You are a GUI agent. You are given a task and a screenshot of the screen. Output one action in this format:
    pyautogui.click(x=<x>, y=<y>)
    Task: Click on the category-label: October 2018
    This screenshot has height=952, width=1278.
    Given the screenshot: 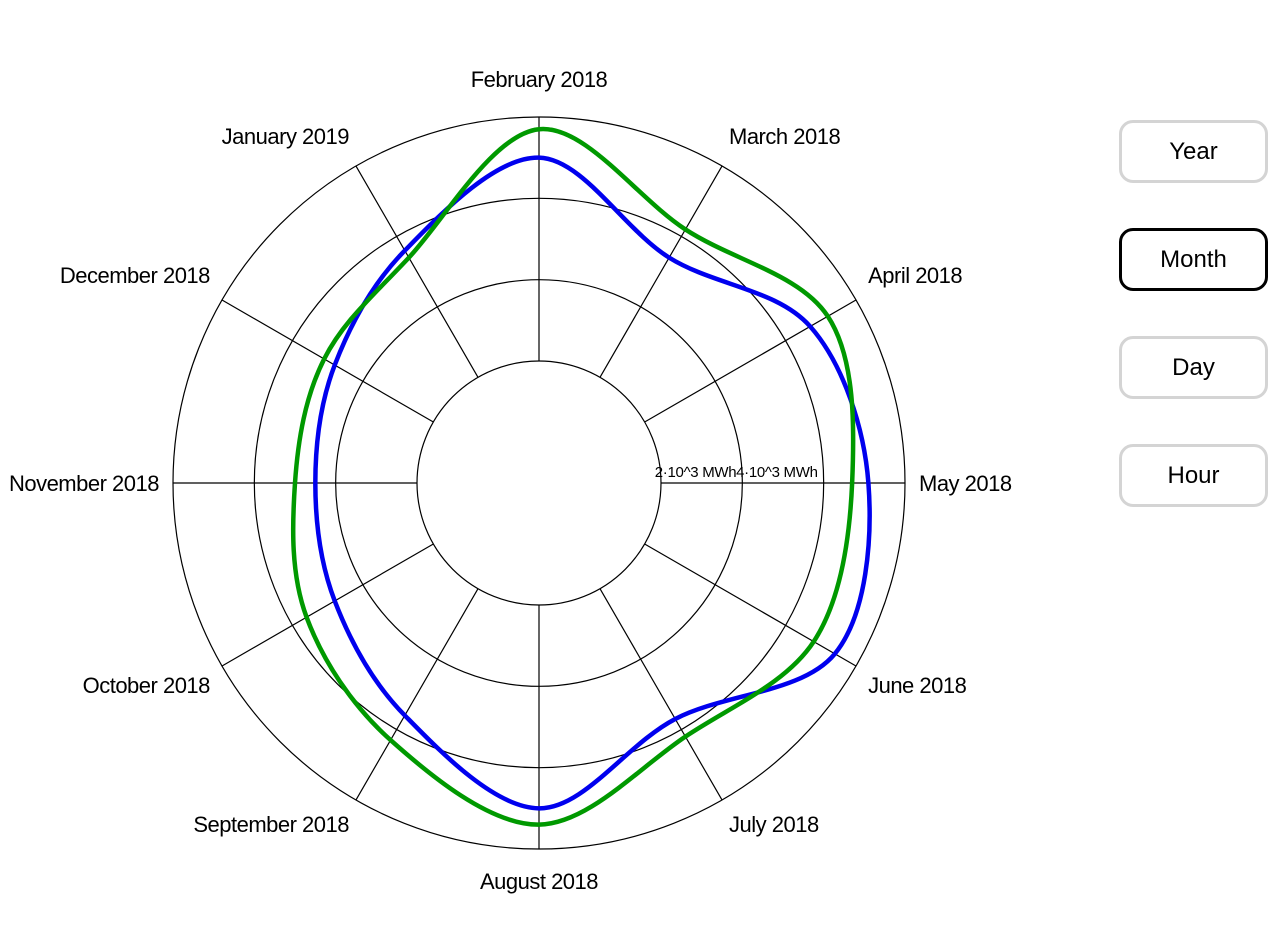 What is the action you would take?
    pyautogui.click(x=147, y=685)
    